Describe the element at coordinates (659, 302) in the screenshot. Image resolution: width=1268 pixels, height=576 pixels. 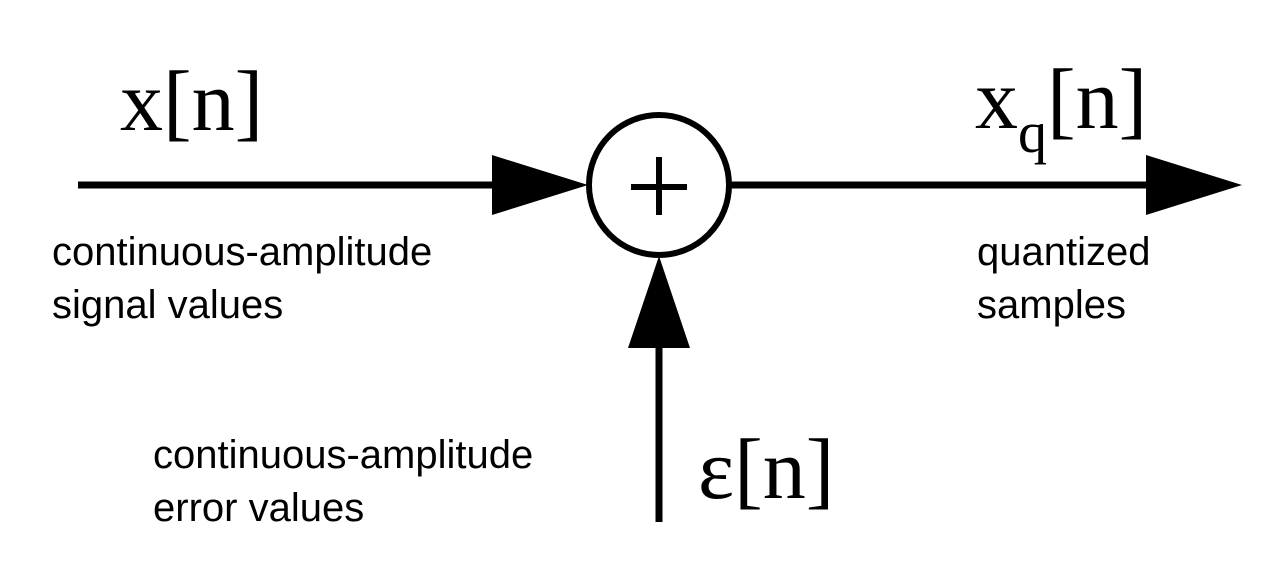
I see `error-arrowhead` at that location.